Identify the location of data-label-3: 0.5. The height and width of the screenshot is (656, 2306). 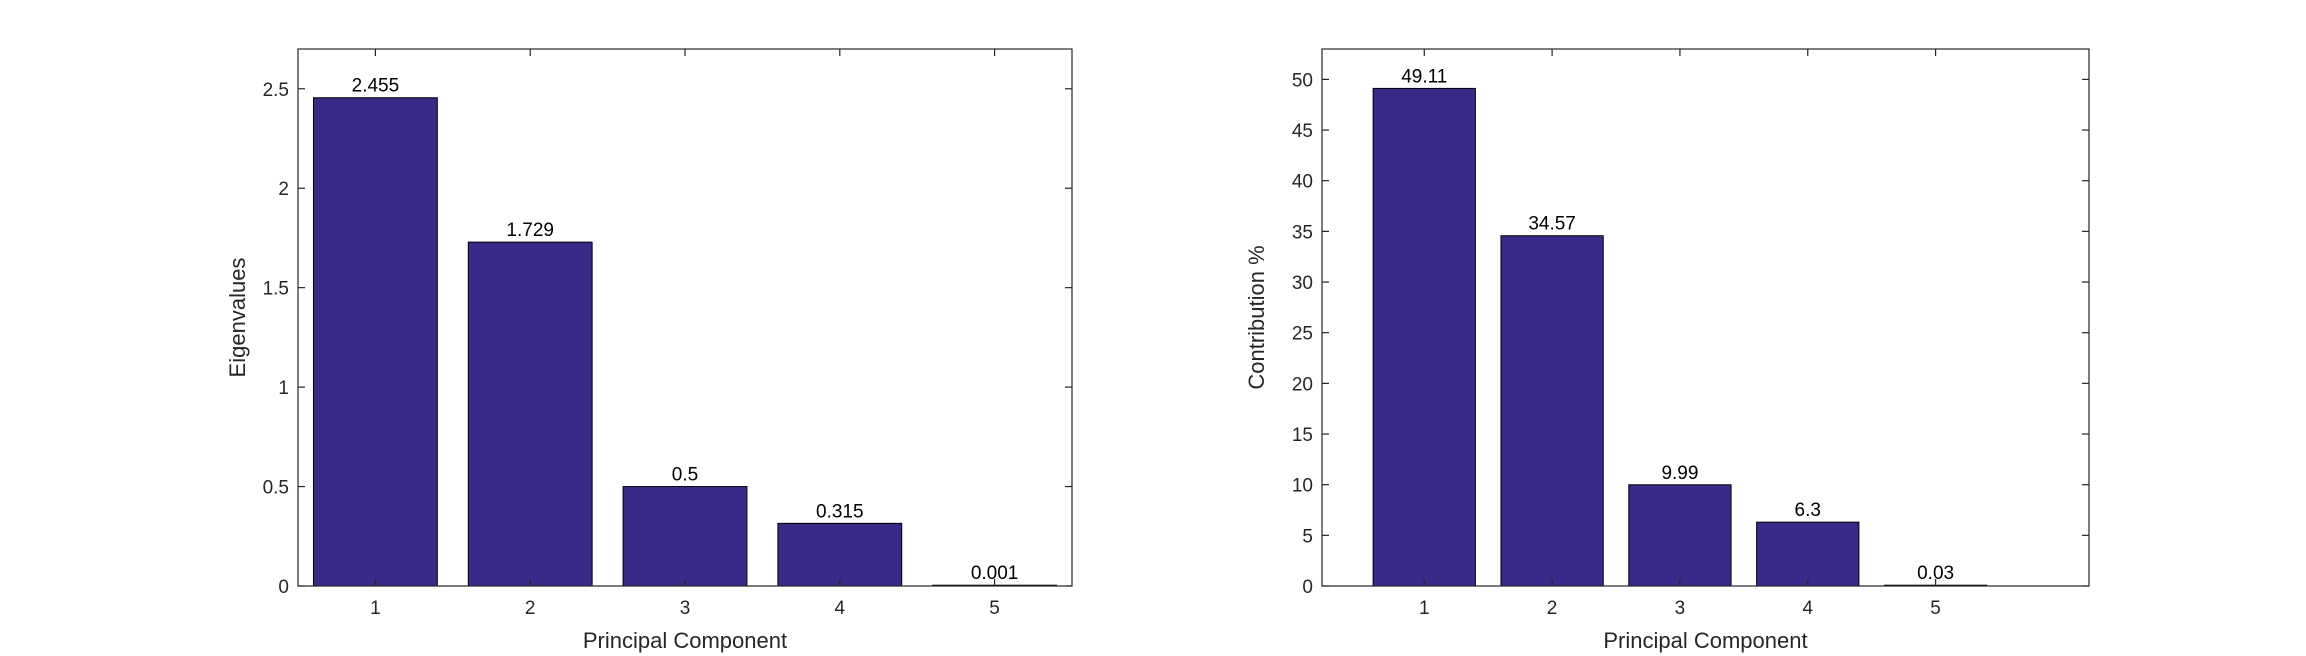
(685, 475).